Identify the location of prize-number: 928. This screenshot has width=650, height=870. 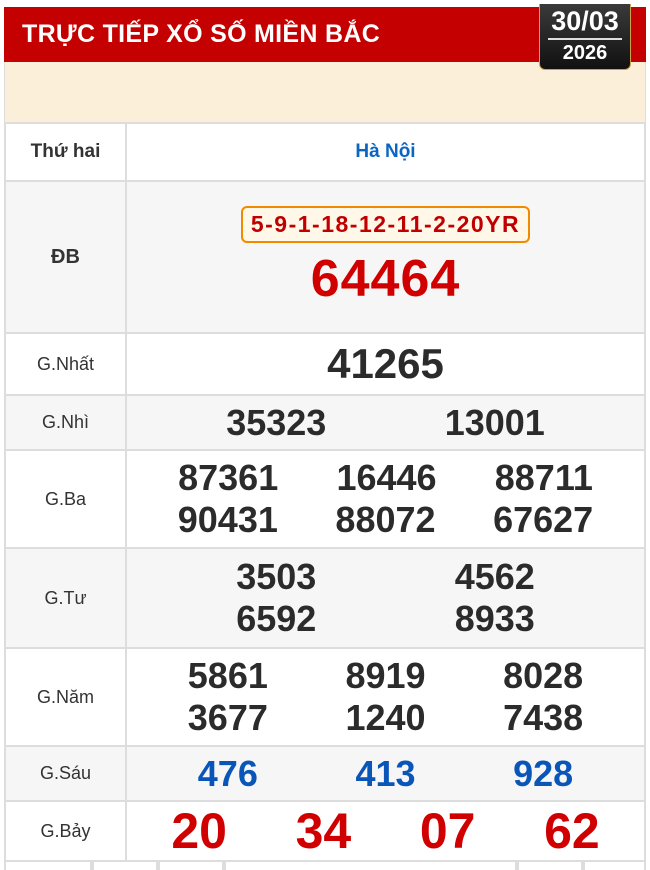
(543, 773).